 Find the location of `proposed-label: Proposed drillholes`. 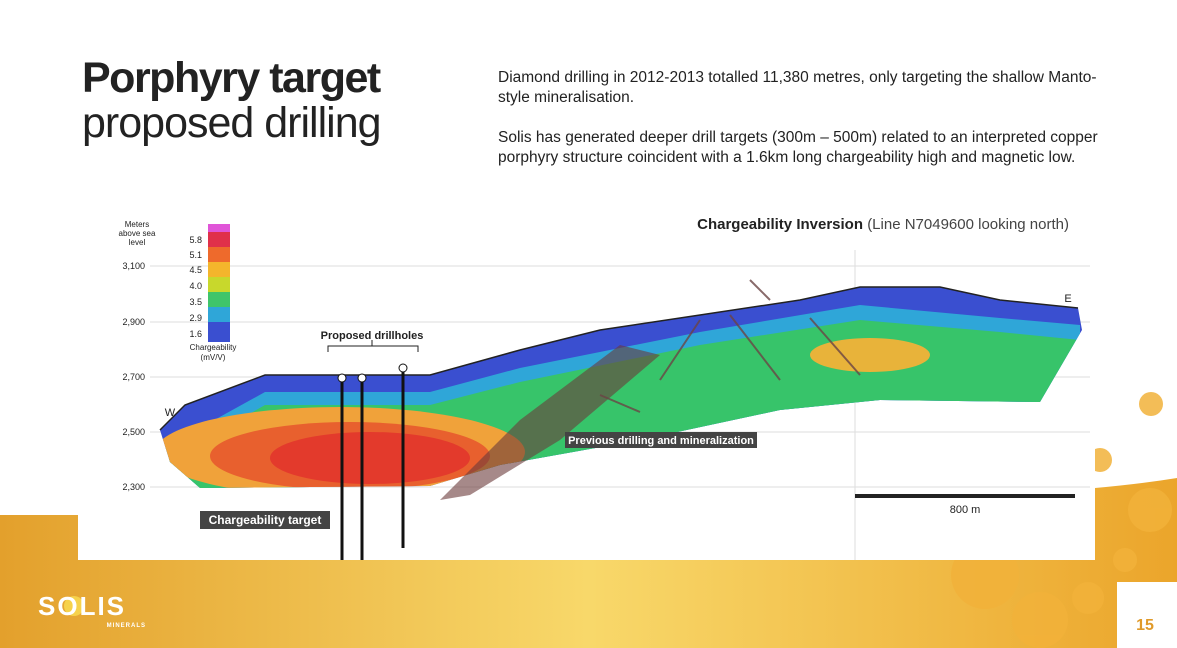

proposed-label: Proposed drillholes is located at coordinates (372, 336).